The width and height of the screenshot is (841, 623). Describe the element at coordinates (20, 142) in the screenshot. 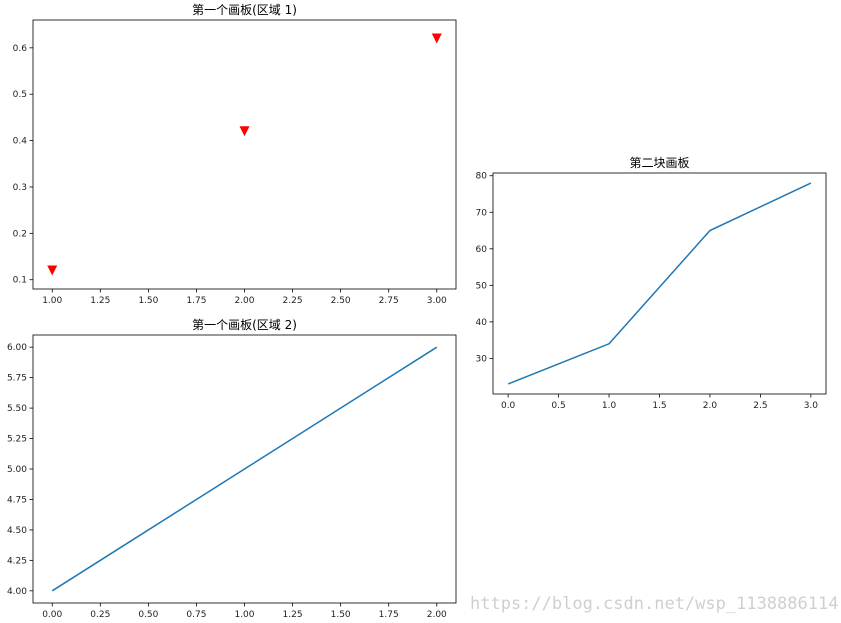

I see `y-tick-label: 0.4` at that location.